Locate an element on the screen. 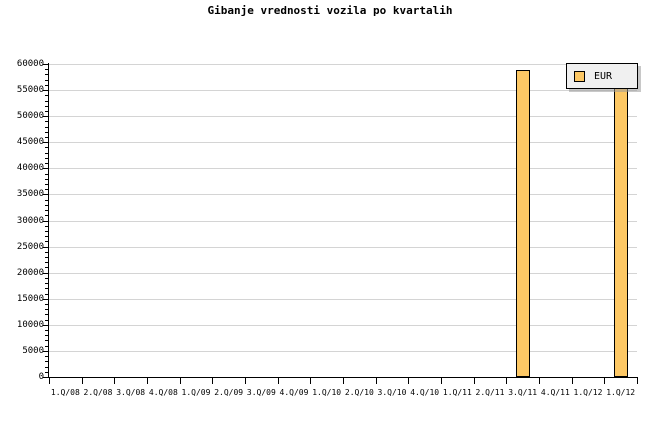 This screenshot has height=440, width=660. x-tick-label: 1.Q/11 is located at coordinates (457, 392).